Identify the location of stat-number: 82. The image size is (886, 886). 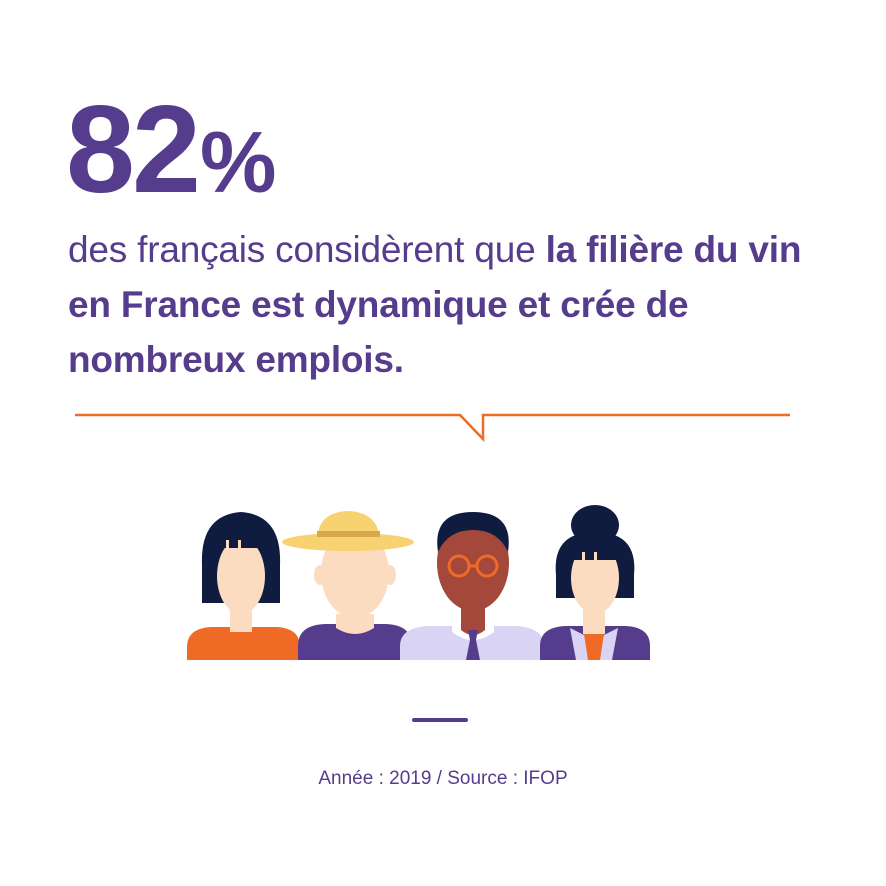
(133, 150).